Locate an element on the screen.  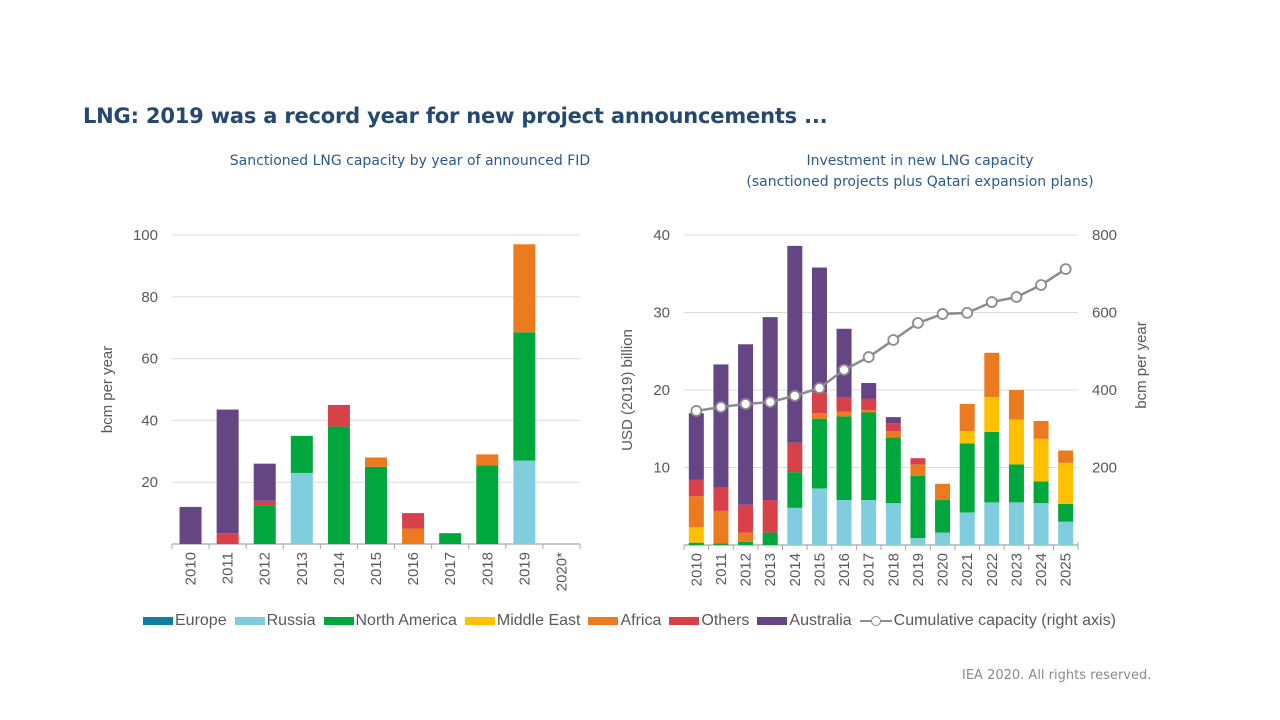
y-tick-label: 100 is located at coordinates (145, 235).